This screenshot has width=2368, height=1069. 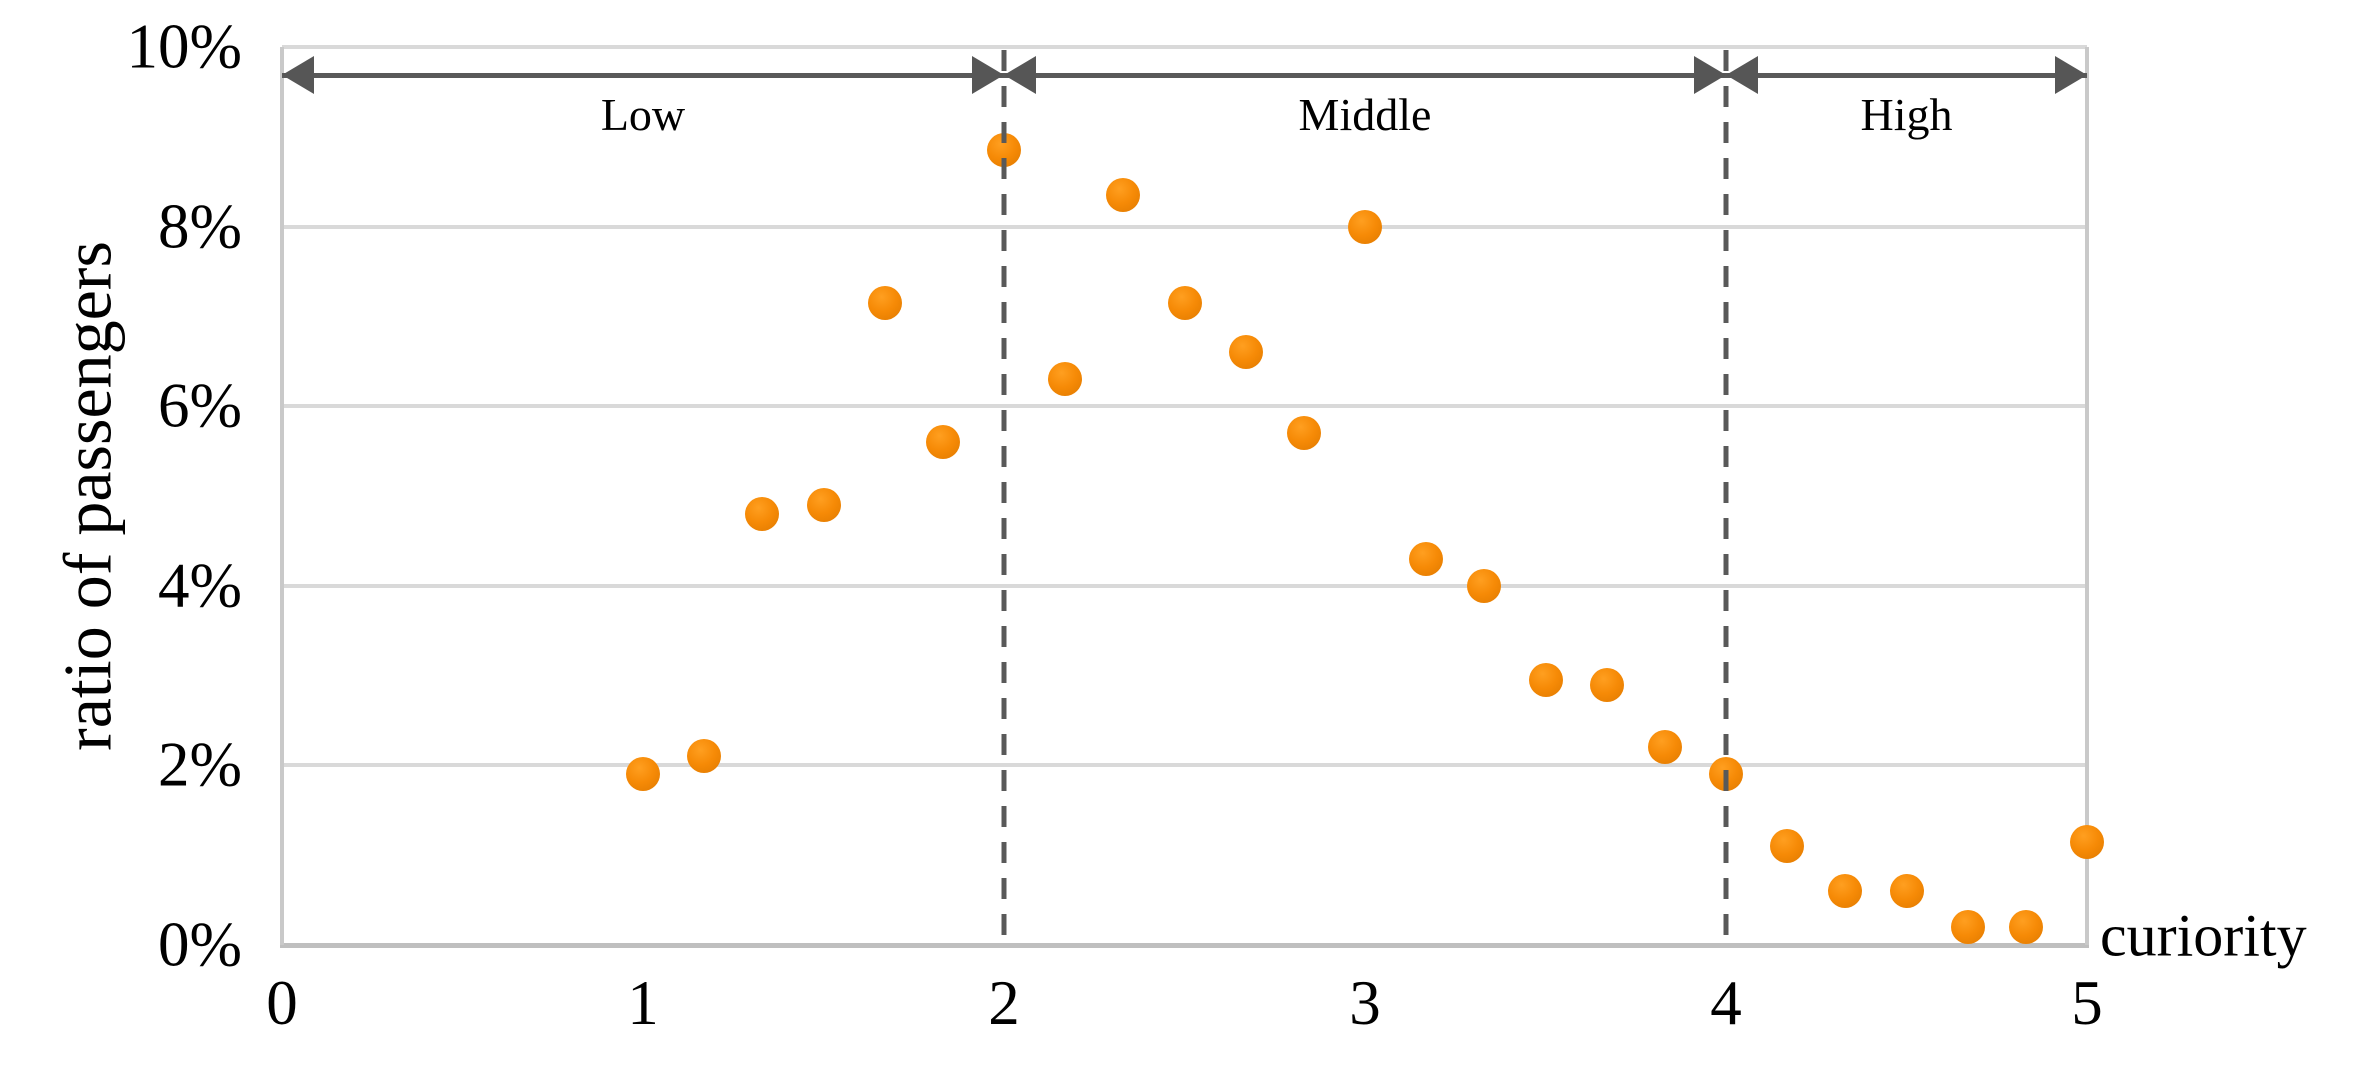 What do you see at coordinates (184, 46) in the screenshot?
I see `y-tick-label: 10%` at bounding box center [184, 46].